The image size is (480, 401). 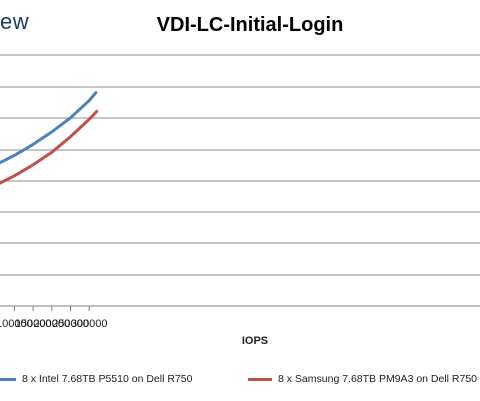 I want to click on x-tick-label-2: 200000, so click(x=51, y=324).